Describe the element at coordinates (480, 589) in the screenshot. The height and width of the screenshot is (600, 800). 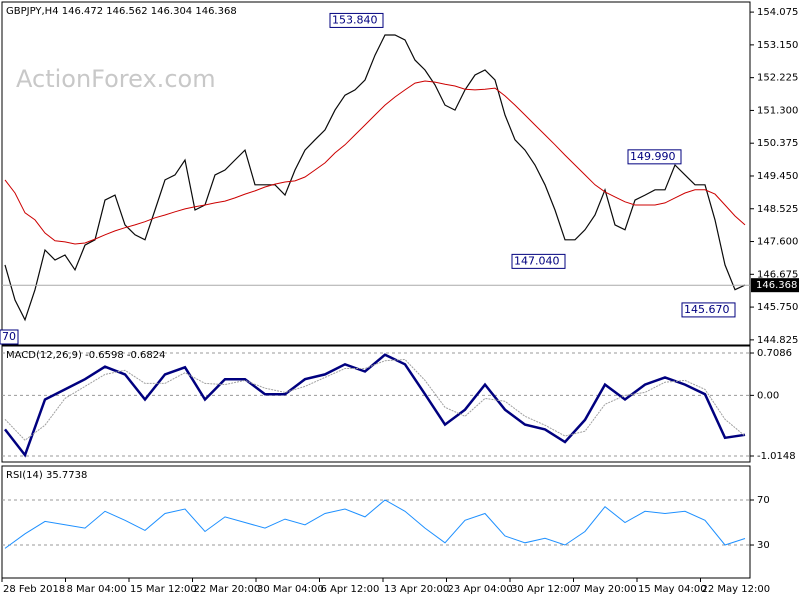
I see `x-tick-label: 23 Apr 04:00` at that location.